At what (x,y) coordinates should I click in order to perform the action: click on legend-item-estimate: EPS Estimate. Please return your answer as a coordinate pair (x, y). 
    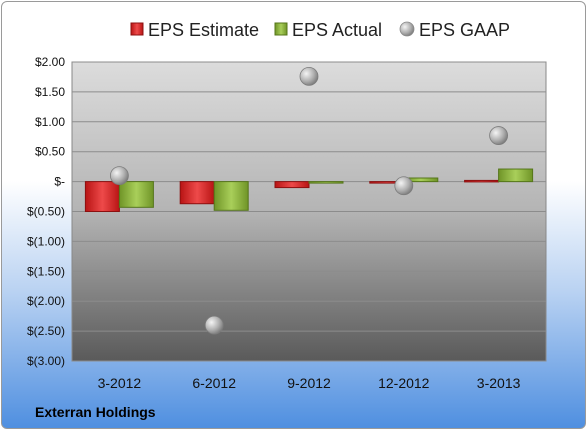
    Looking at the image, I should click on (194, 30).